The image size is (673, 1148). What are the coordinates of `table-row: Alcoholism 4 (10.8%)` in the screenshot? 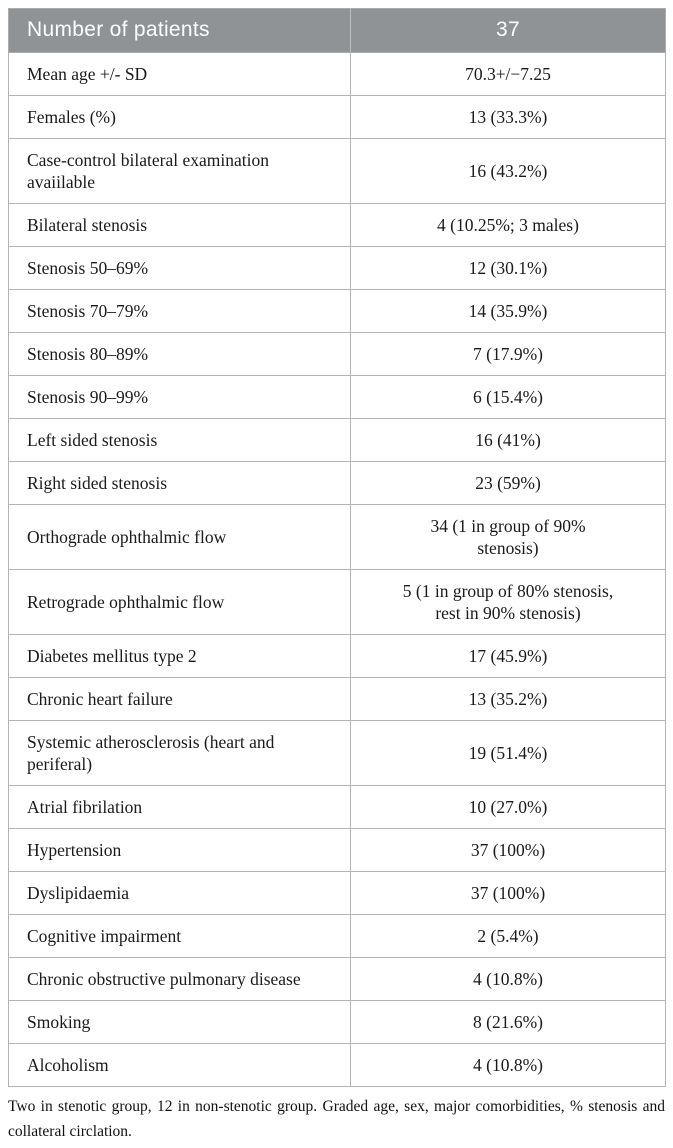 It's located at (337, 1065).